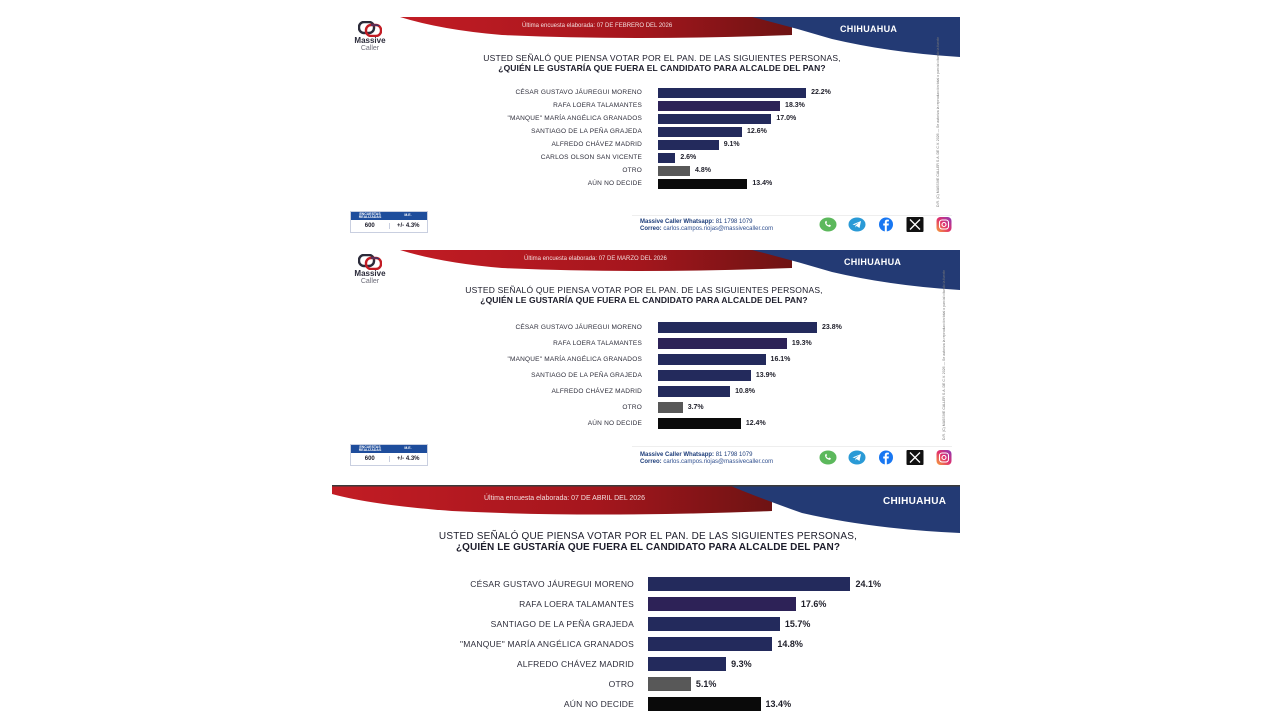  What do you see at coordinates (370, 48) in the screenshot?
I see `logo-sub: Caller` at bounding box center [370, 48].